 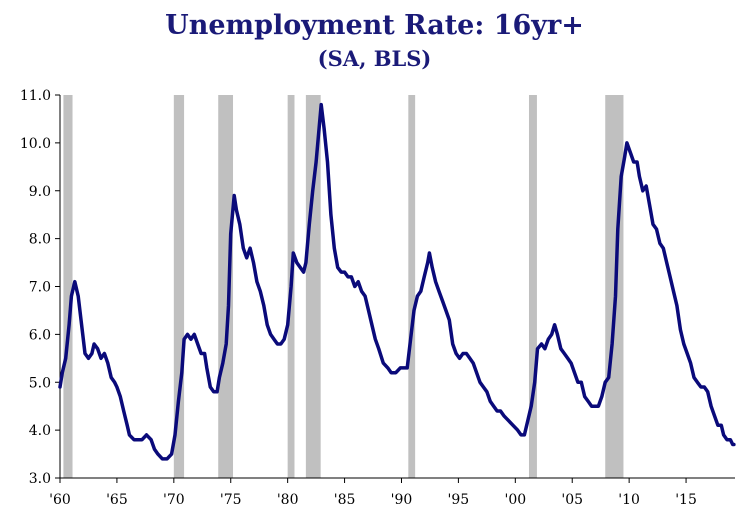 What do you see at coordinates (40, 335) in the screenshot?
I see `y-tick-label-5: 6.0` at bounding box center [40, 335].